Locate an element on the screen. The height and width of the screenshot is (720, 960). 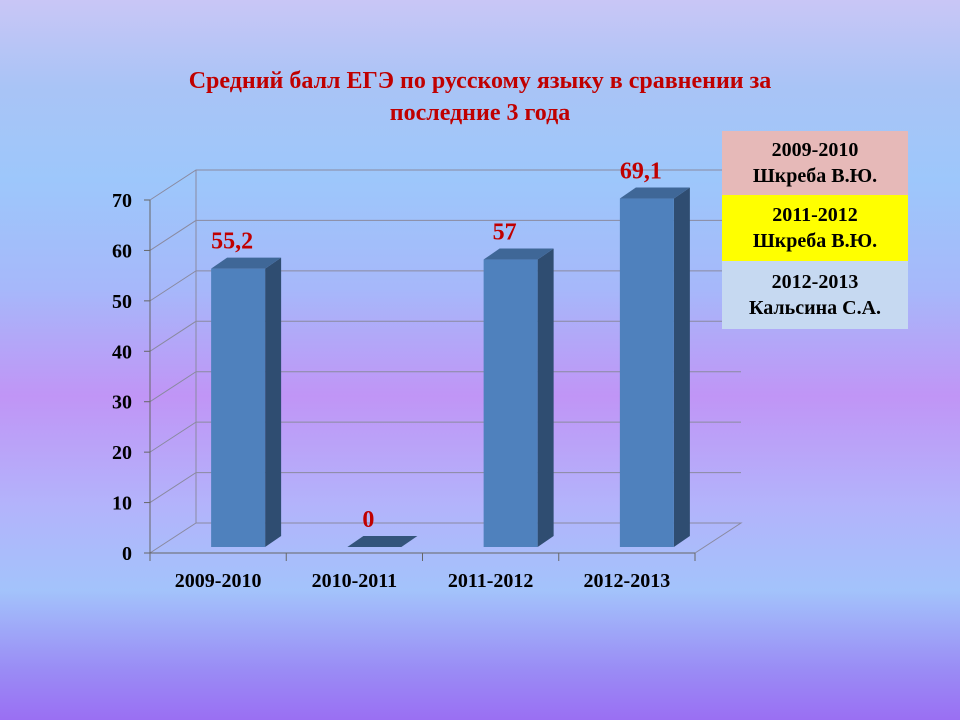
legend-item-2012-2013: 2012-2013 Кальсина С.А. is located at coordinates (815, 295).